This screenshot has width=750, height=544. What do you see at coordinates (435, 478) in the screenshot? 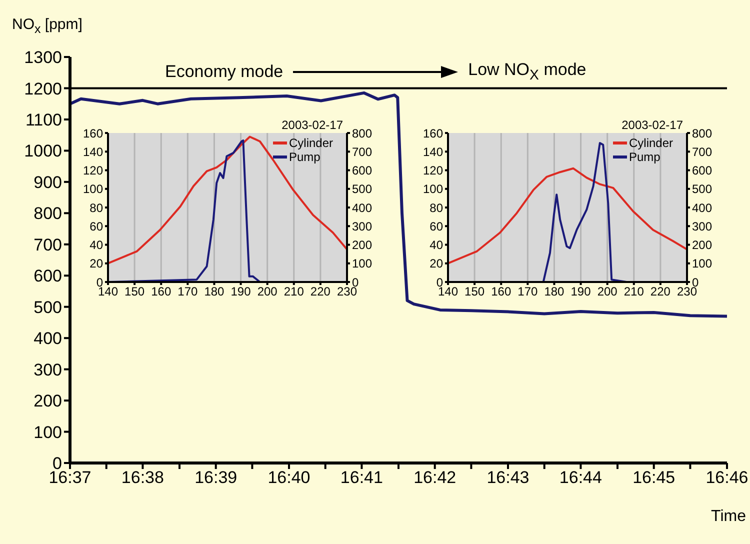
I see `x-tick-label: 16:42` at bounding box center [435, 478].